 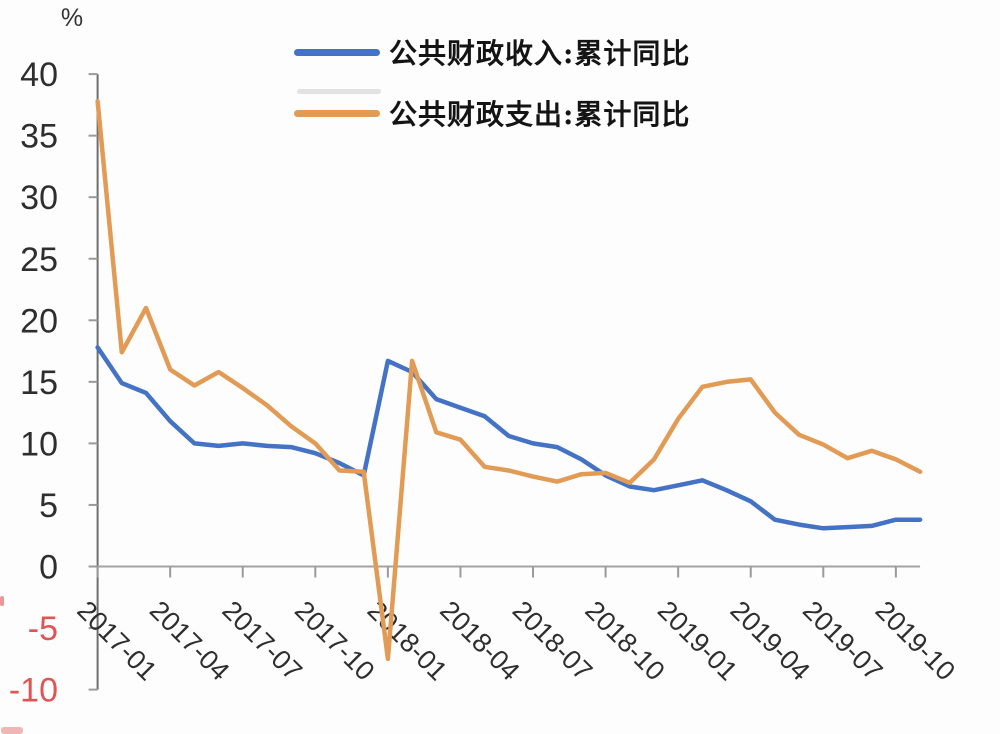 What do you see at coordinates (39, 260) in the screenshot?
I see `svg-text: 25` at bounding box center [39, 260].